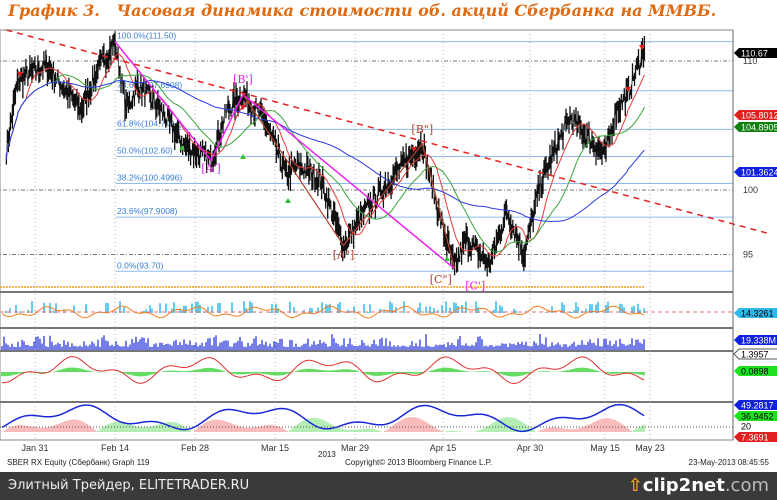 Image resolution: width=777 pixels, height=500 pixels. I want to click on wave-label: [A"], so click(344, 254).